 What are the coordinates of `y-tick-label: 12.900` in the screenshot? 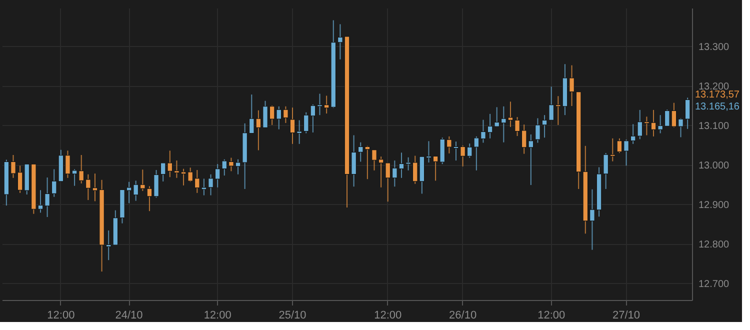 It's located at (714, 205).